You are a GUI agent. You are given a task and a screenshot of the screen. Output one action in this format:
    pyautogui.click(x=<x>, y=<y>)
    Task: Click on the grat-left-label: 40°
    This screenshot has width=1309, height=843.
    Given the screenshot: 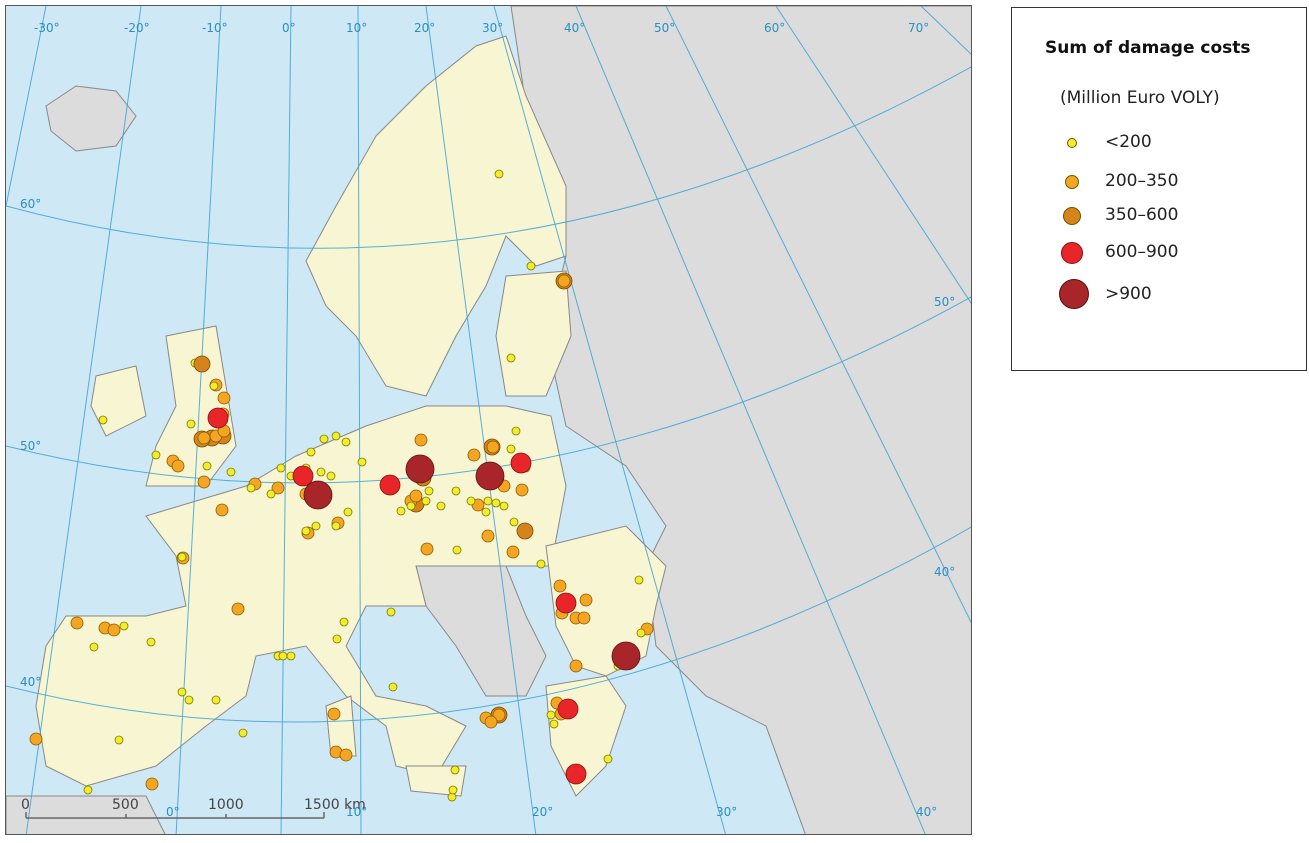 What is the action you would take?
    pyautogui.click(x=30, y=682)
    